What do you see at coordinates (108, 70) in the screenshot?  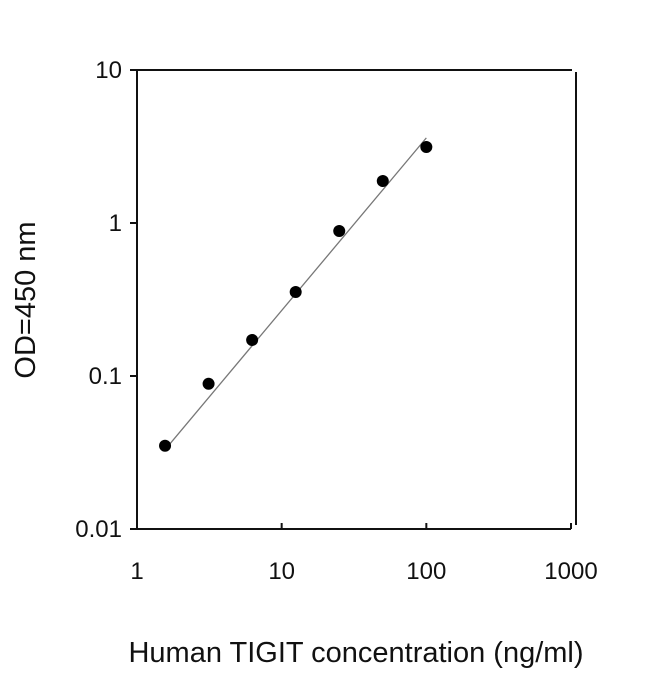 I see `y-tick-label: 10` at bounding box center [108, 70].